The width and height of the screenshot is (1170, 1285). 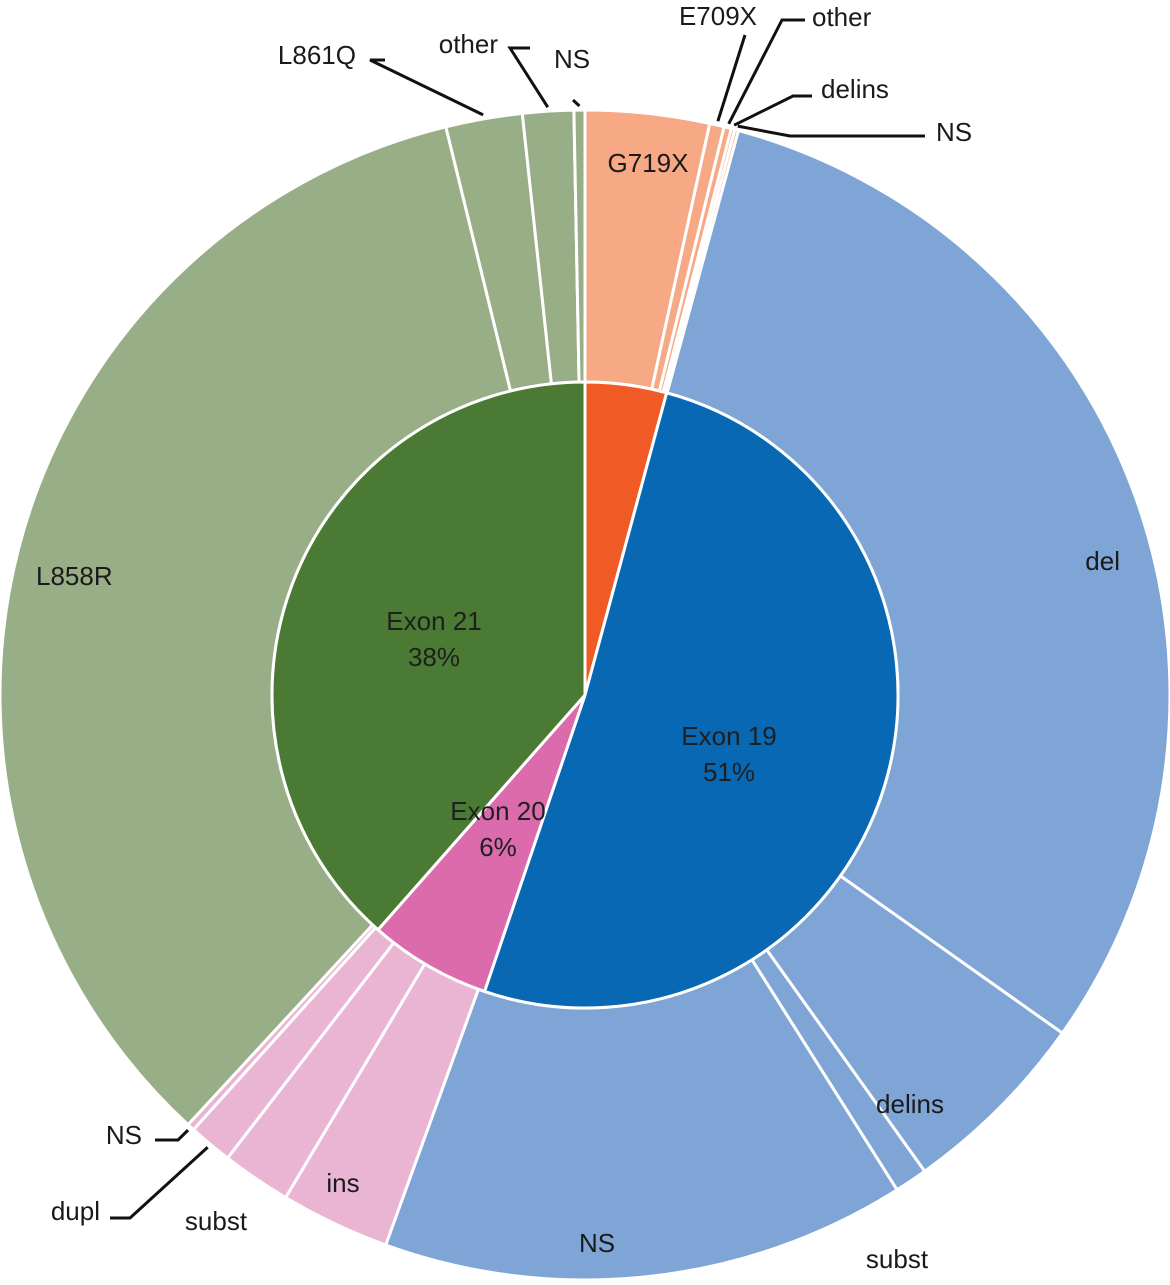 What do you see at coordinates (469, 44) in the screenshot?
I see `outer-label-exon21-other: other` at bounding box center [469, 44].